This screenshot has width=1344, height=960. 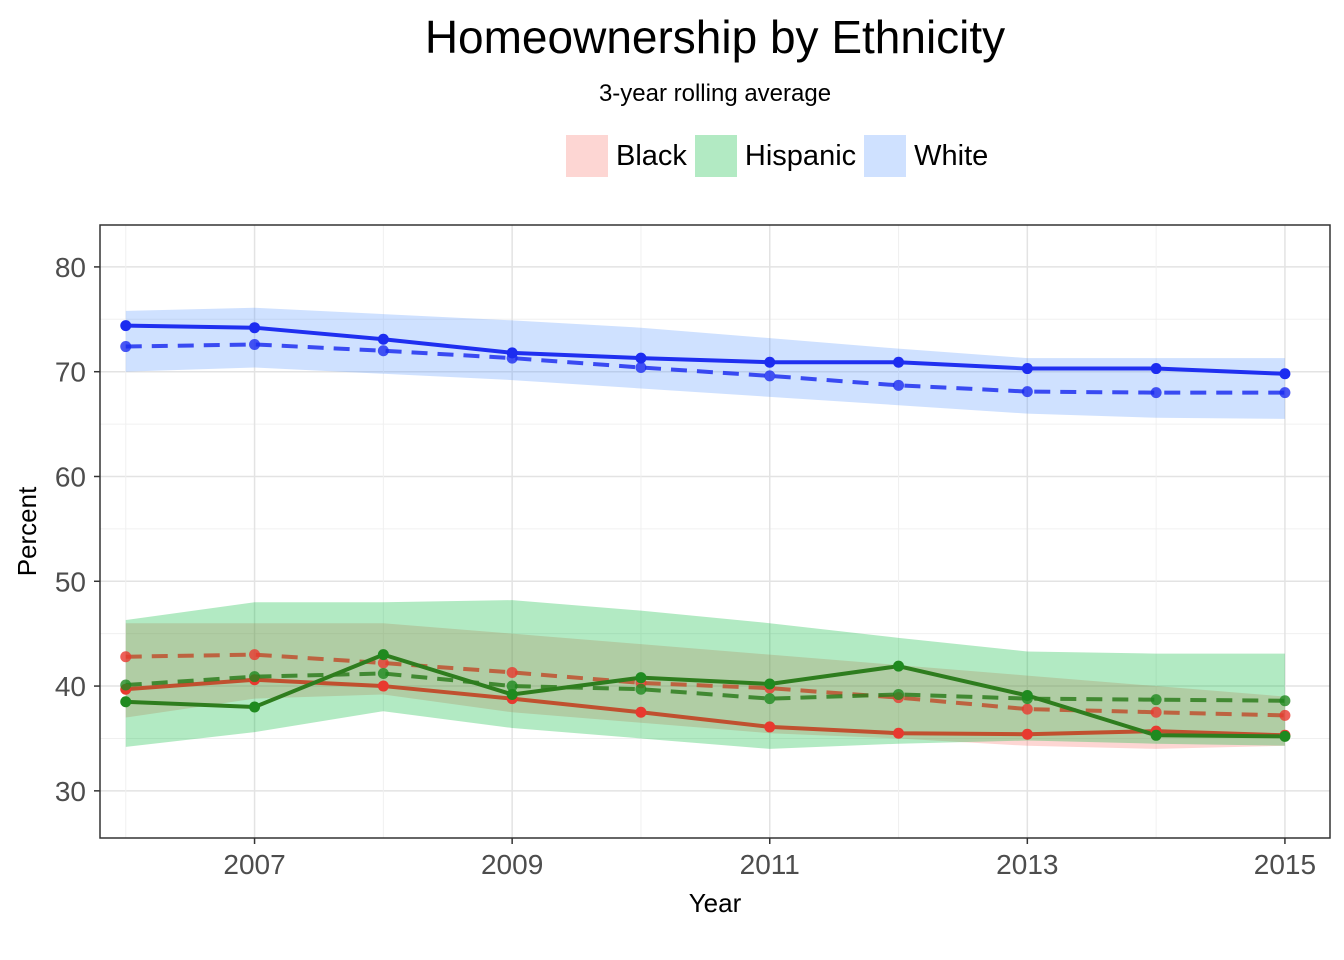 I want to click on y-tick-label: 40, so click(x=70, y=686).